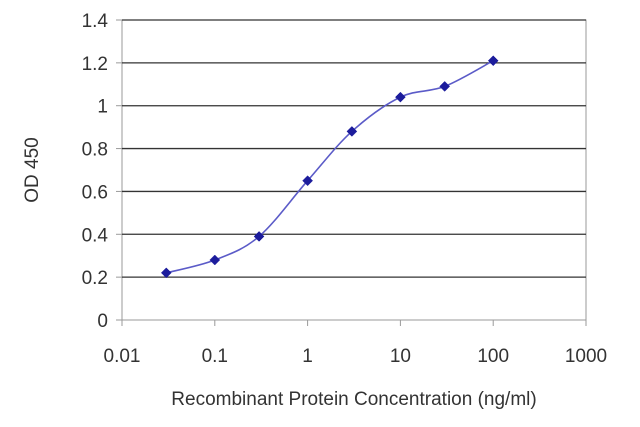 Image resolution: width=640 pixels, height=427 pixels. I want to click on y-tick-label: 1, so click(102, 107).